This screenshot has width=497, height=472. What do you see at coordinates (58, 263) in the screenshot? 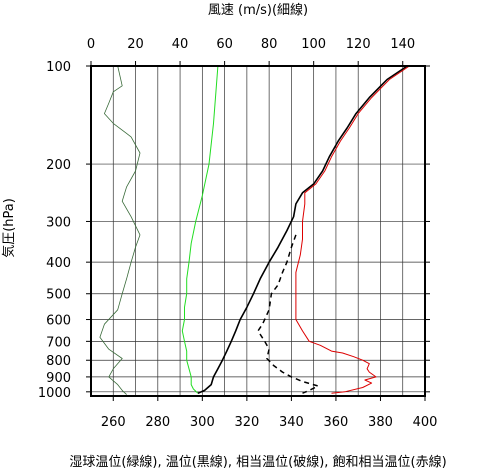
I see `y-tick-label: 400` at bounding box center [58, 263].